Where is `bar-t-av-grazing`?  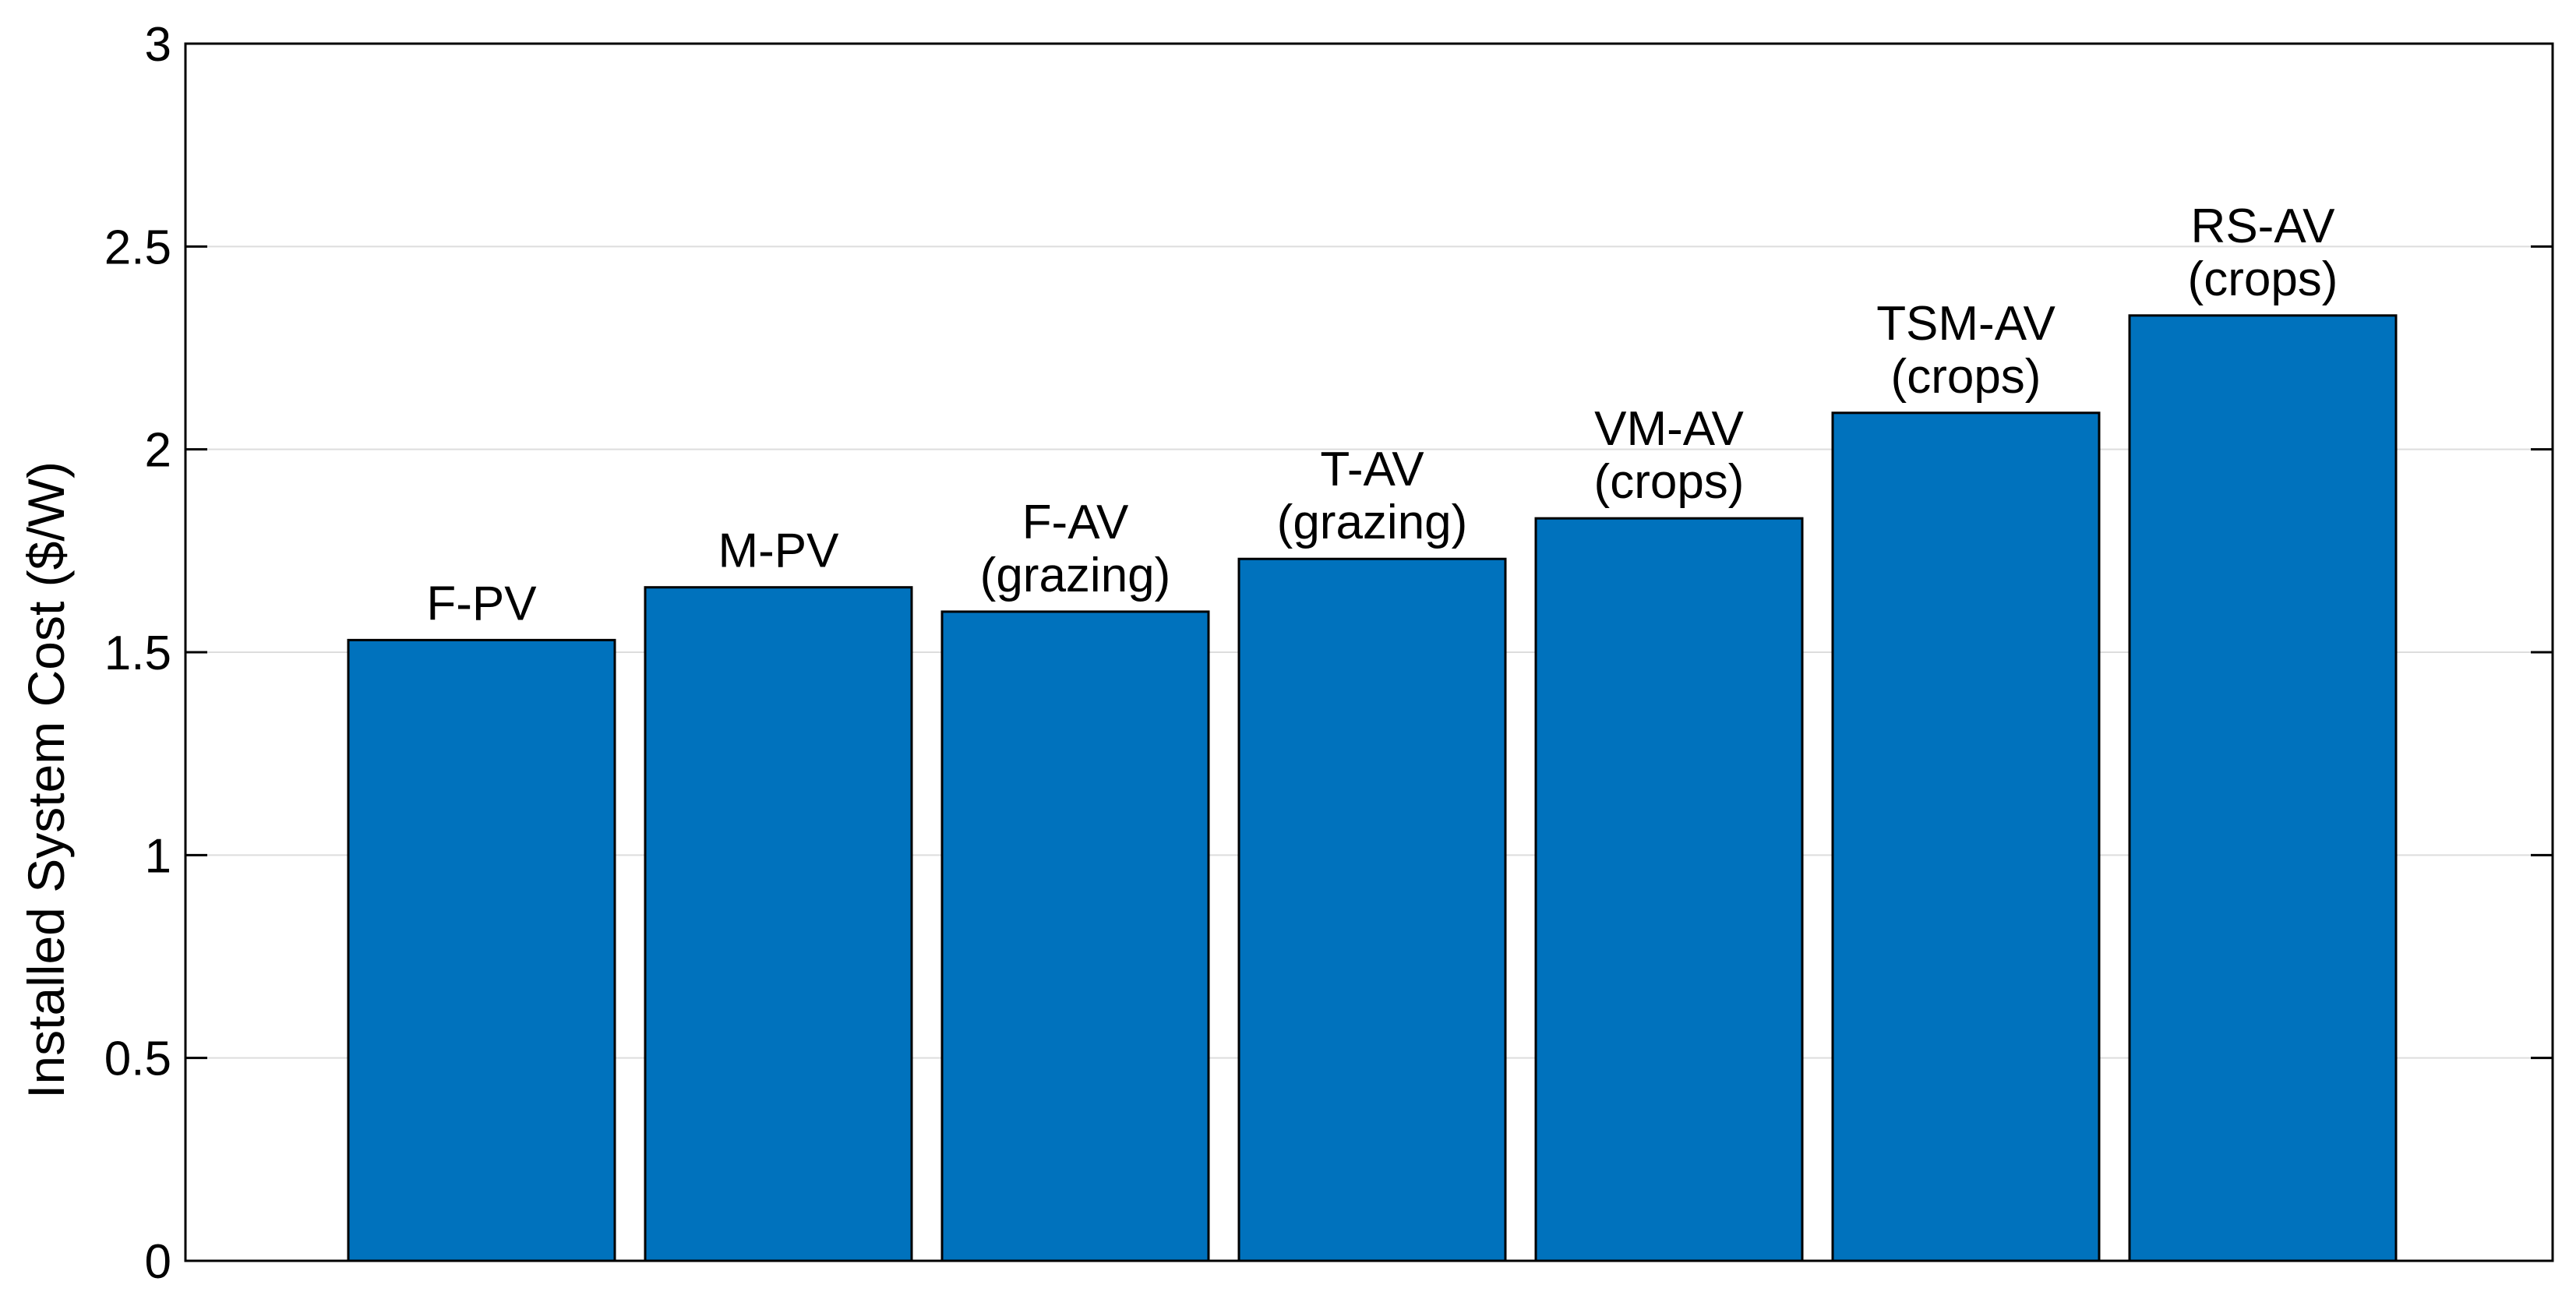 bar-t-av-grazing is located at coordinates (1372, 909).